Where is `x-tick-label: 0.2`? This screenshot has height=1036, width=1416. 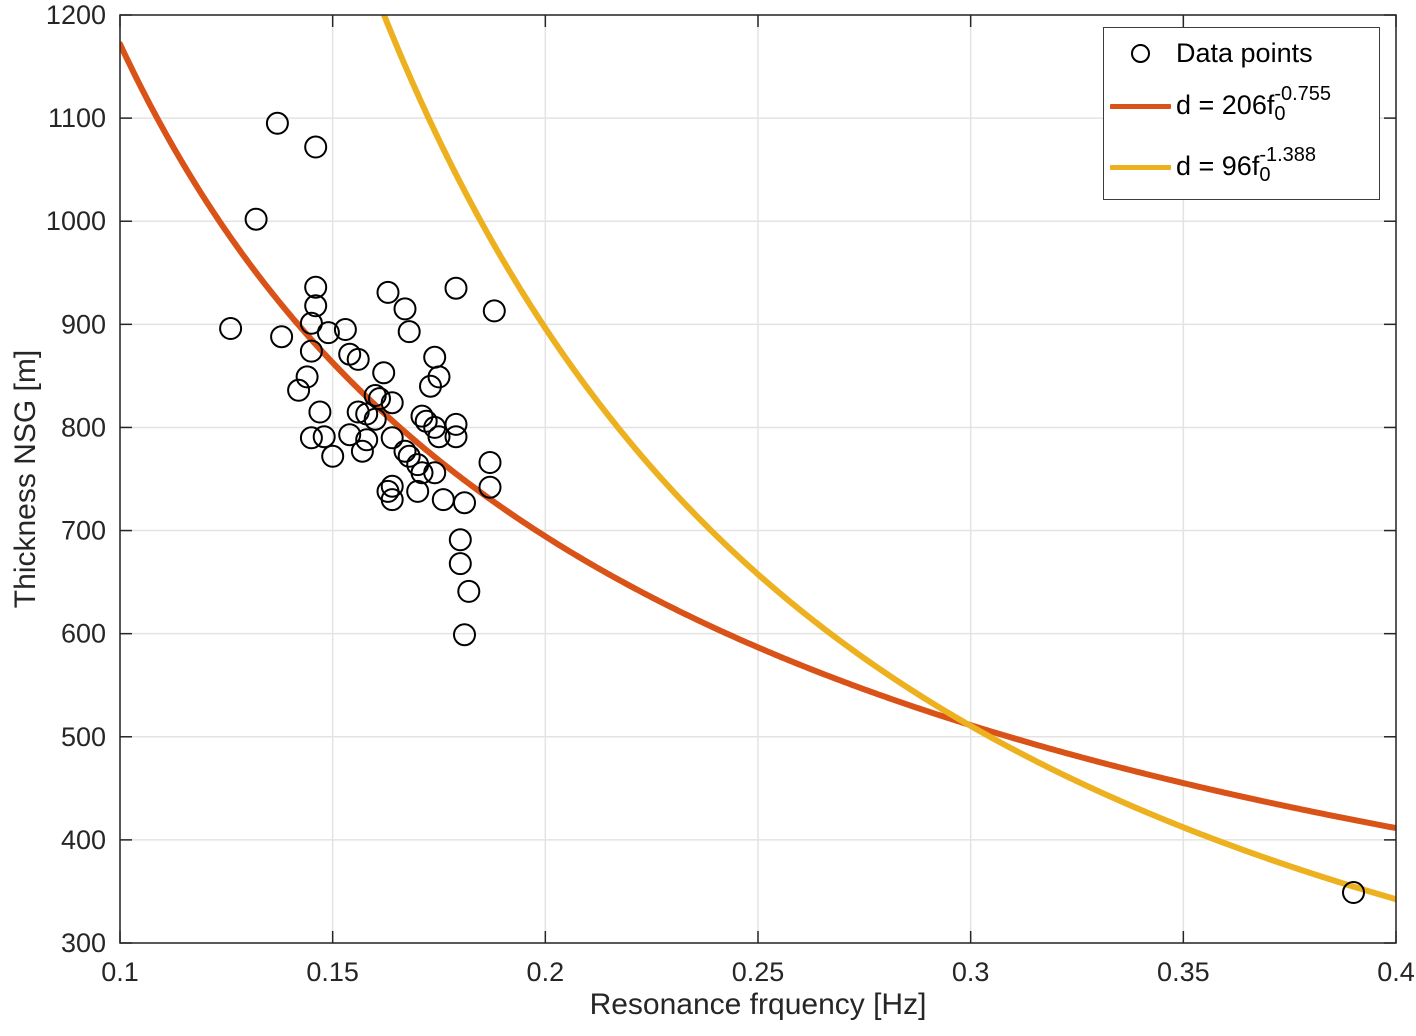
x-tick-label: 0.2 is located at coordinates (546, 972).